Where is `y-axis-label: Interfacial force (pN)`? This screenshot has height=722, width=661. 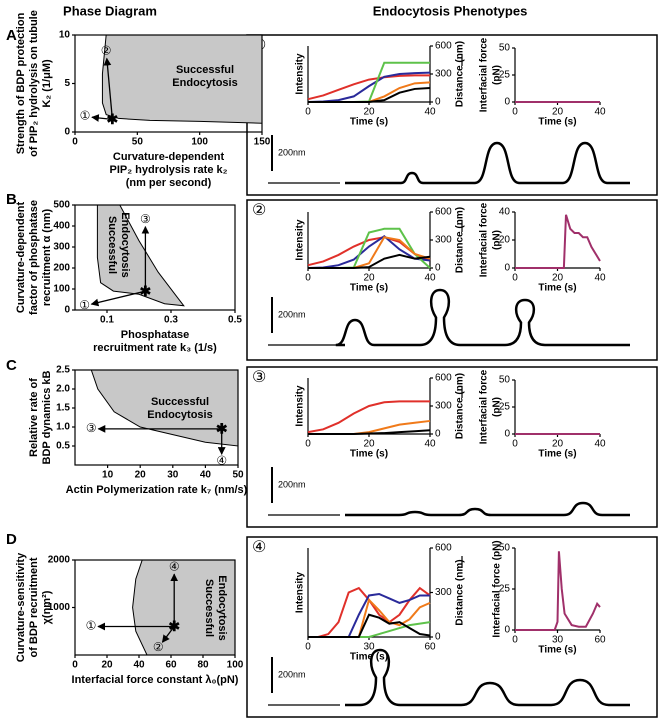 y-axis-label: Interfacial force (pN) is located at coordinates (497, 588).